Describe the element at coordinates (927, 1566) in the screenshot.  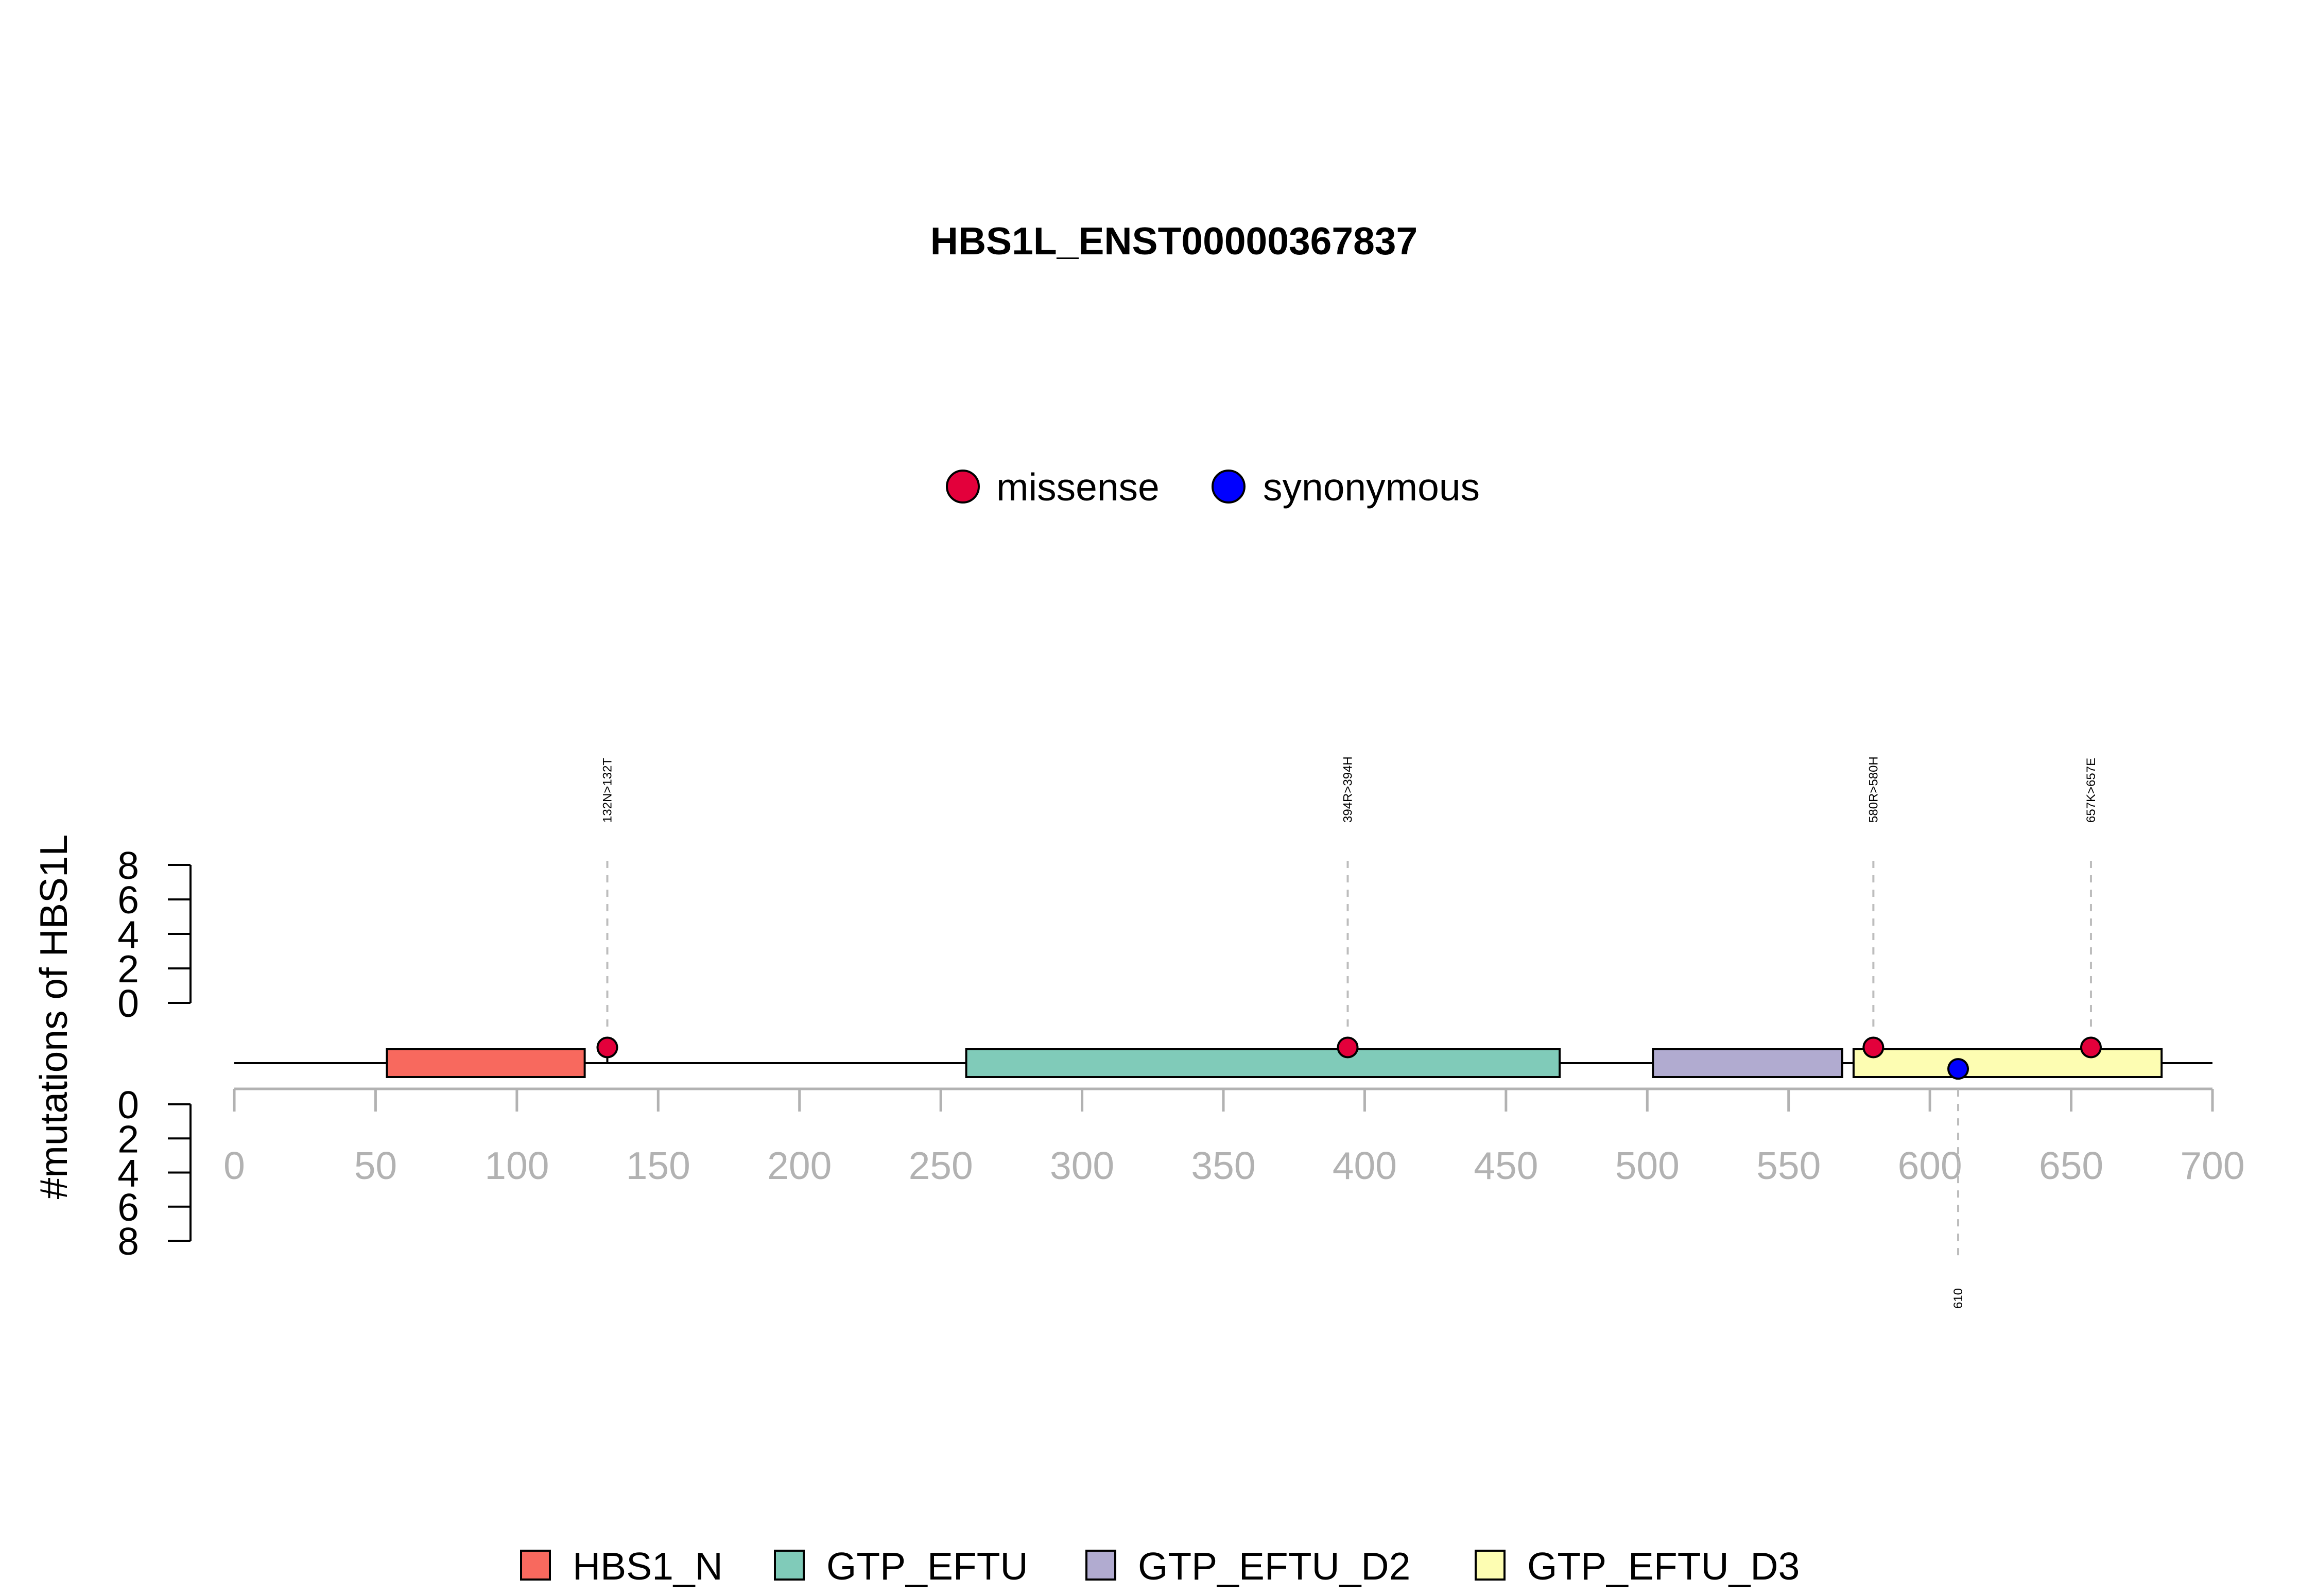
I see `domain-legend-label-GTP_EFTU: GTP_EFTU` at that location.